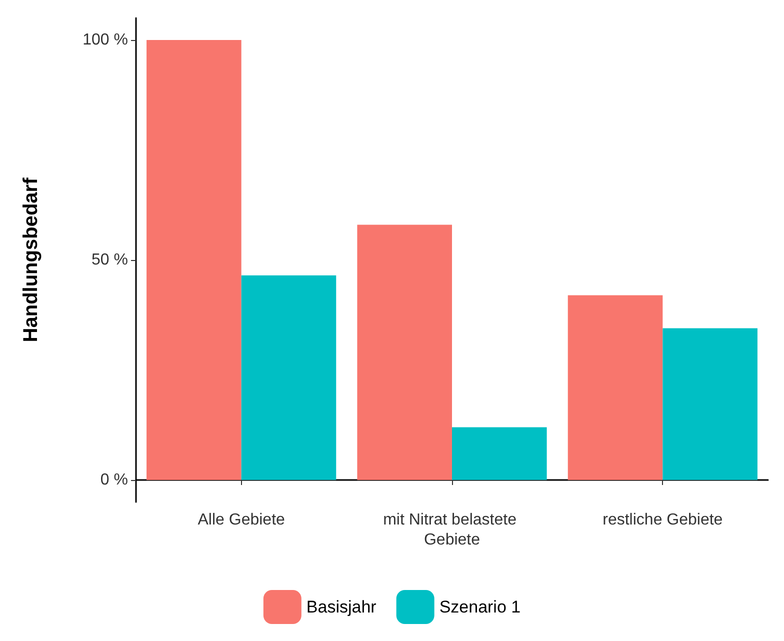 Image resolution: width=784 pixels, height=641 pixels. What do you see at coordinates (341, 607) in the screenshot?
I see `legend-label: Basisjahr` at bounding box center [341, 607].